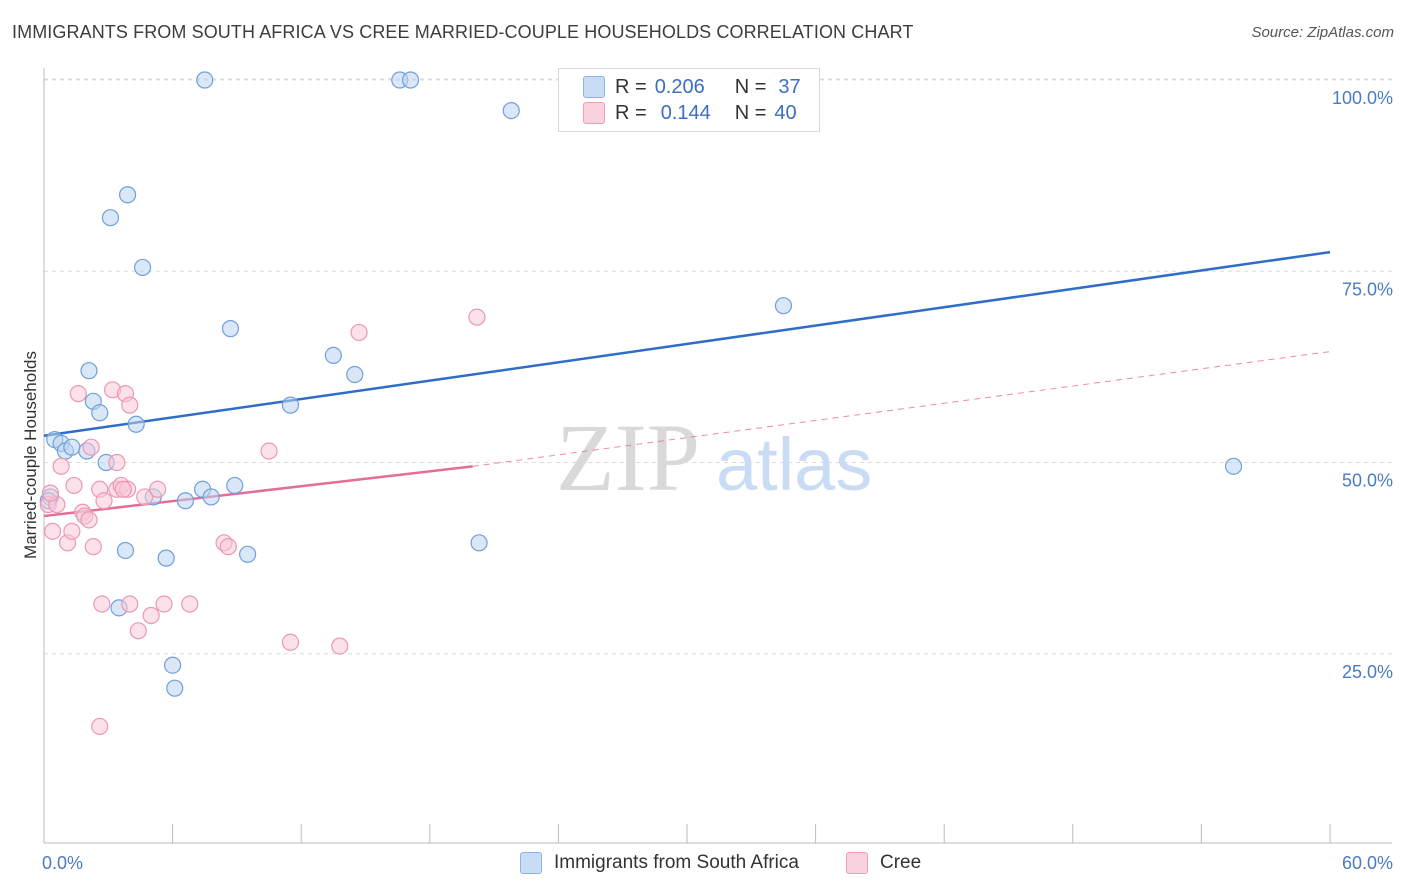  I want to click on trend-line-cree-extension, so click(901, 409).